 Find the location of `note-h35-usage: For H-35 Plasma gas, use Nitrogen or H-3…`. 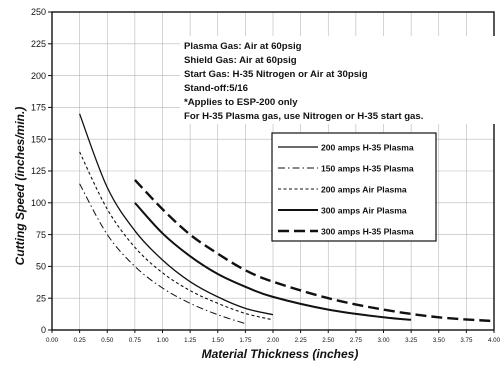

note-h35-usage: For H-35 Plasma gas, use Nitrogen or H-3… is located at coordinates (303, 116).